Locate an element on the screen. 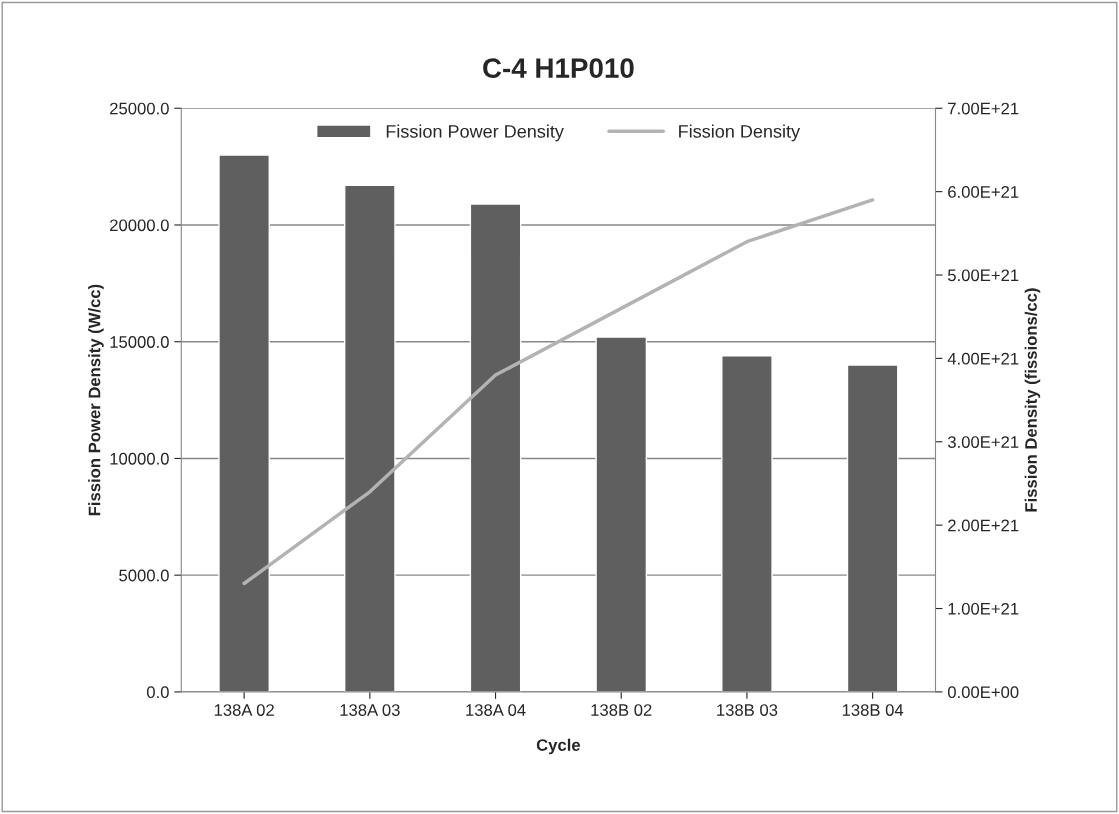 This screenshot has height=814, width=1119. y2-tick-label: 6.00E+21 is located at coordinates (983, 192).